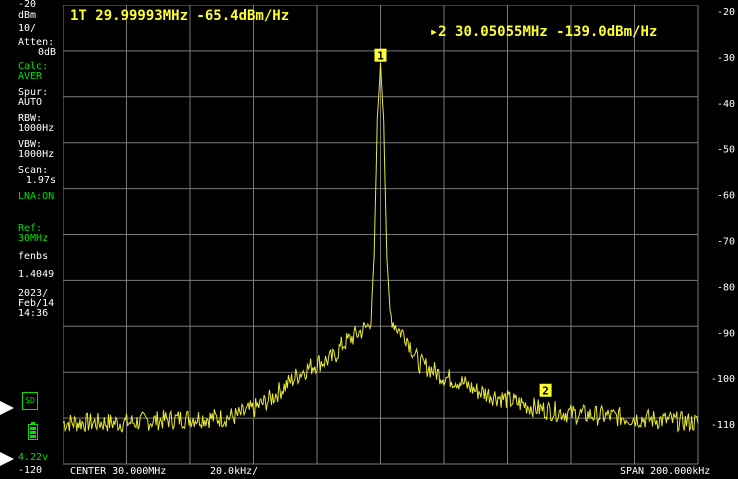 This screenshot has height=479, width=738. What do you see at coordinates (180, 16) in the screenshot?
I see `marker1-readout: 1T 29.99993MHz -65.4dBm/Hz` at bounding box center [180, 16].